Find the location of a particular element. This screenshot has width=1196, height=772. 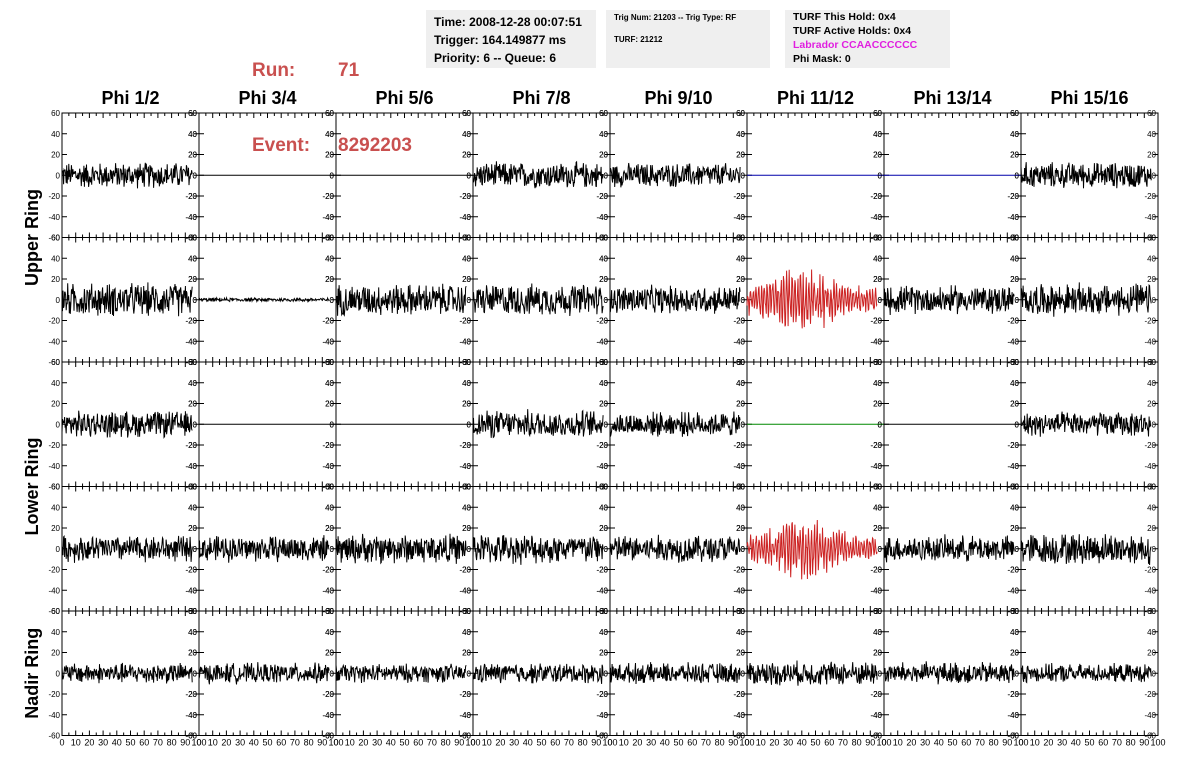

run-label: Run: is located at coordinates (274, 70).